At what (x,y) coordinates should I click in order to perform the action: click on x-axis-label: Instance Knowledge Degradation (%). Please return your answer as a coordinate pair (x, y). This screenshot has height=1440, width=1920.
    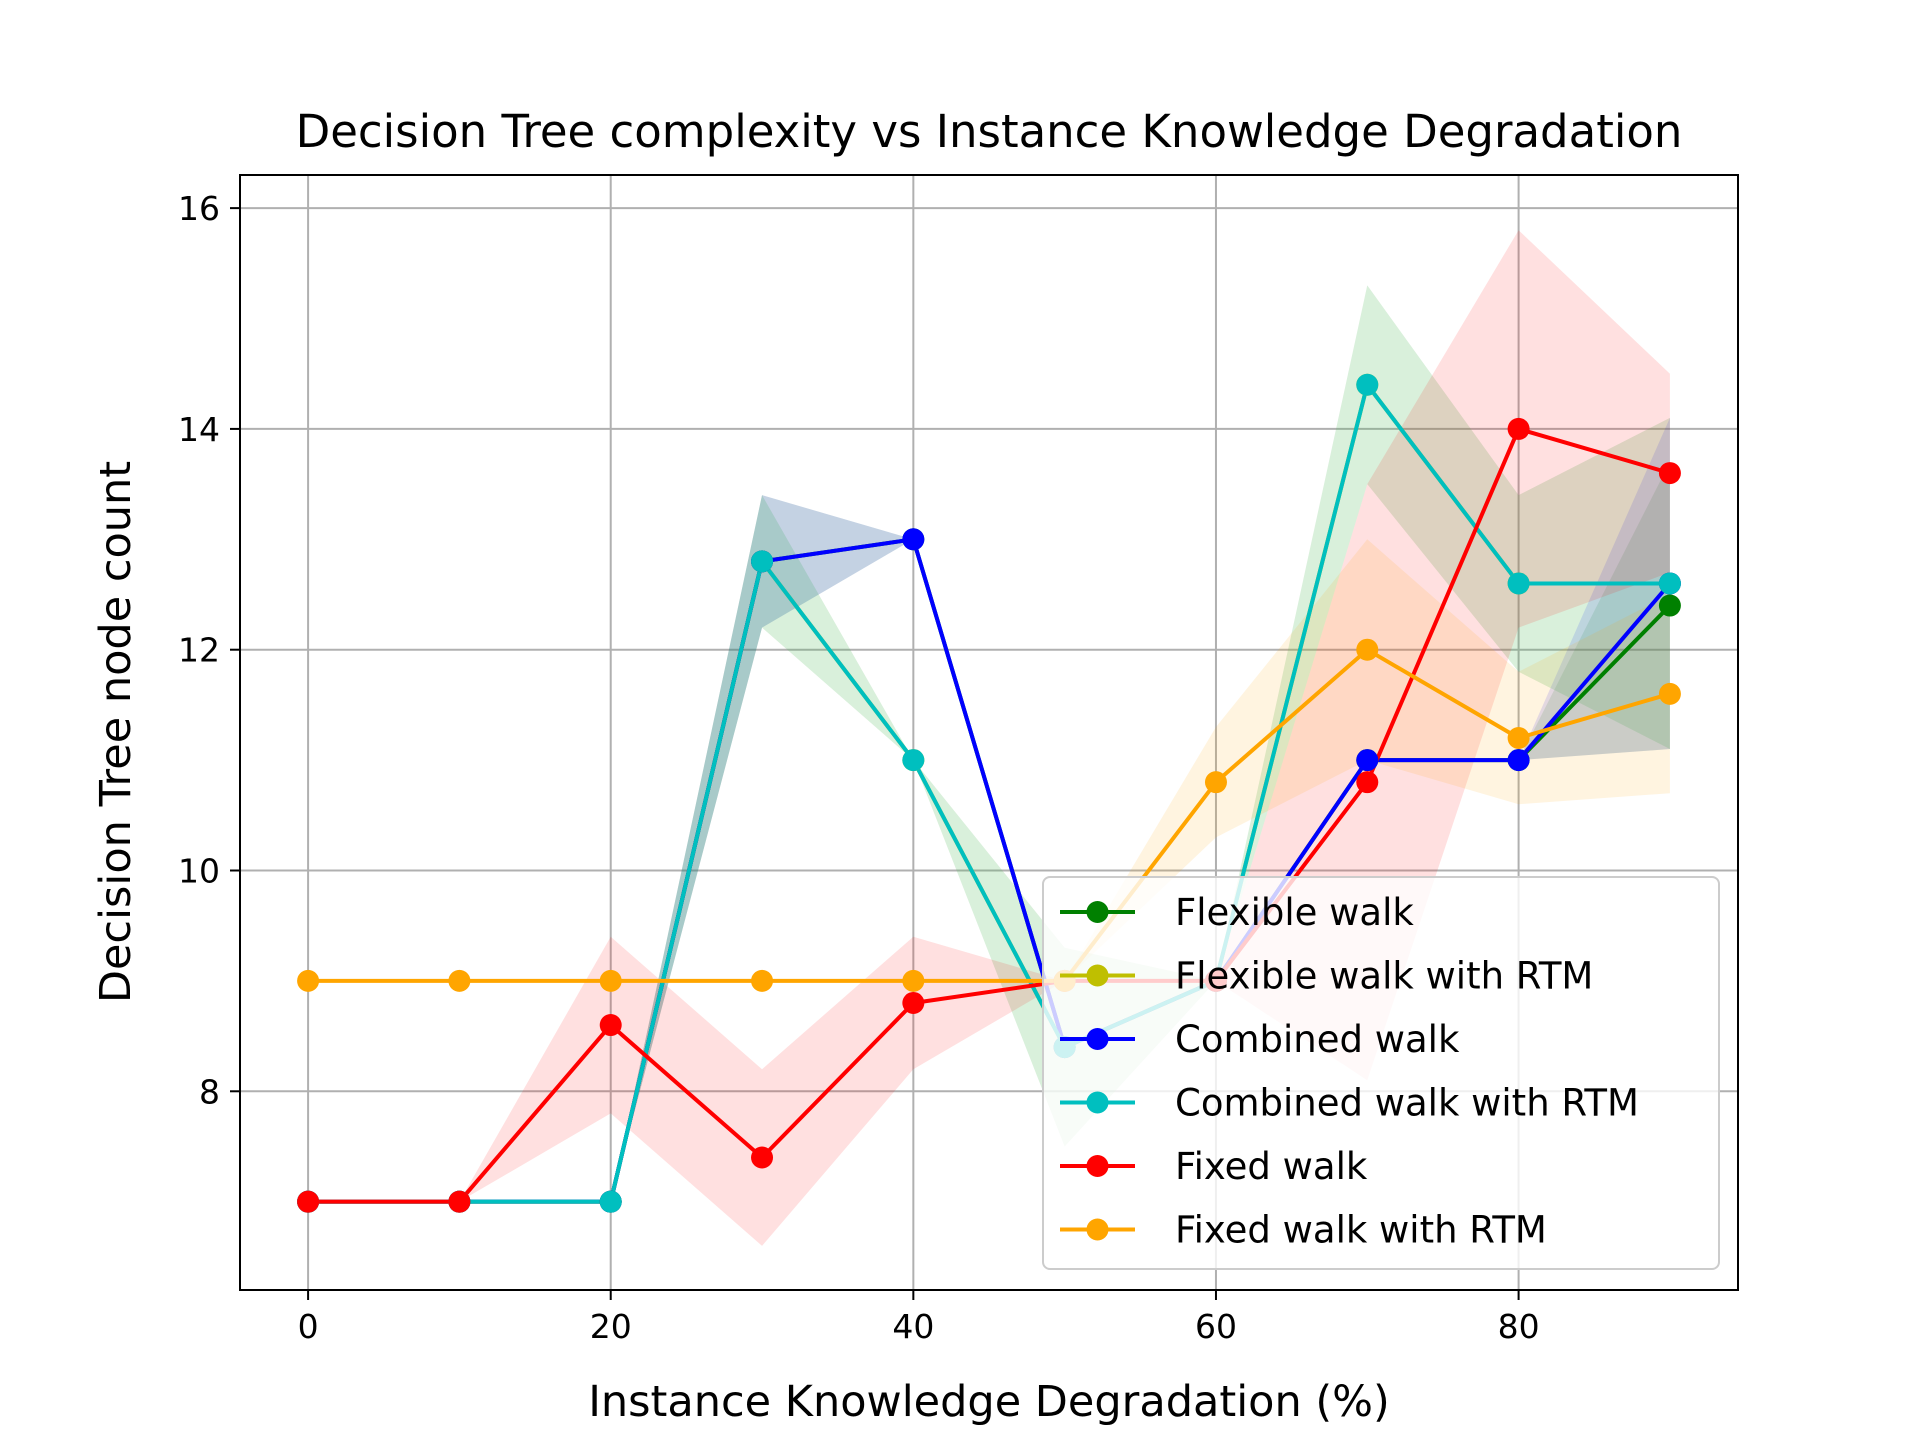
    Looking at the image, I should click on (989, 1402).